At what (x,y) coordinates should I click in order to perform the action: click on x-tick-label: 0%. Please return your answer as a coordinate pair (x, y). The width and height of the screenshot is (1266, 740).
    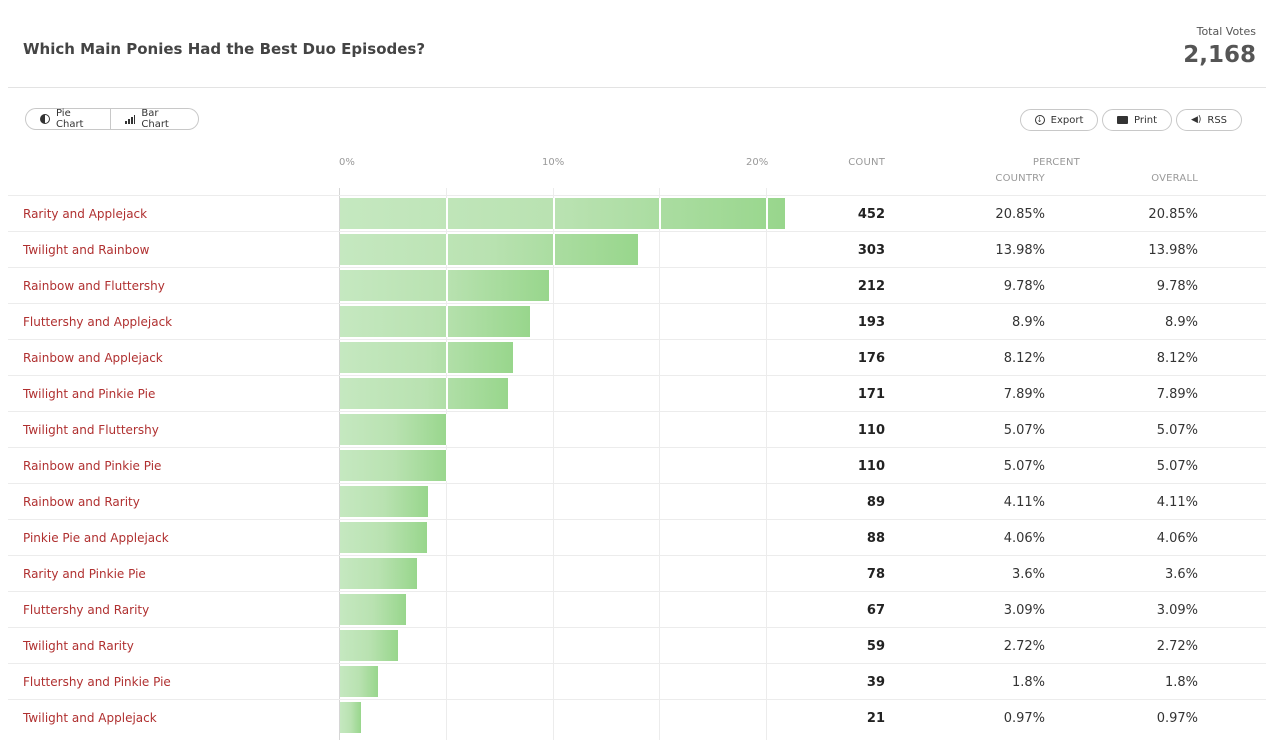
    Looking at the image, I should click on (347, 162).